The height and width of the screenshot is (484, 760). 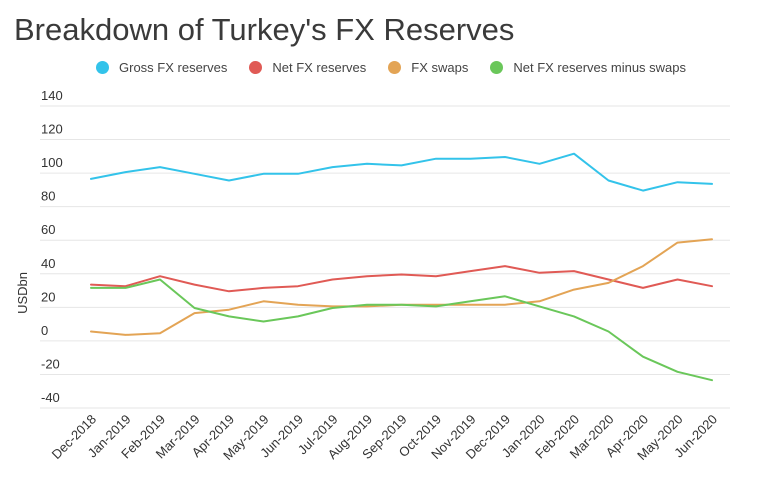 What do you see at coordinates (52, 162) in the screenshot?
I see `y-tick-label: 100` at bounding box center [52, 162].